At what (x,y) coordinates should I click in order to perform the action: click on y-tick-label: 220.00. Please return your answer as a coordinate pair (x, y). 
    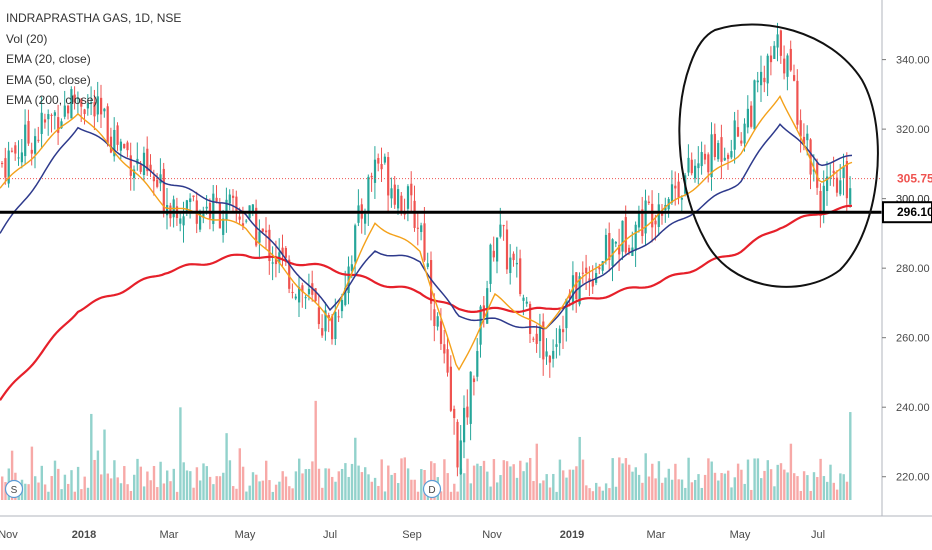
    Looking at the image, I should click on (913, 478).